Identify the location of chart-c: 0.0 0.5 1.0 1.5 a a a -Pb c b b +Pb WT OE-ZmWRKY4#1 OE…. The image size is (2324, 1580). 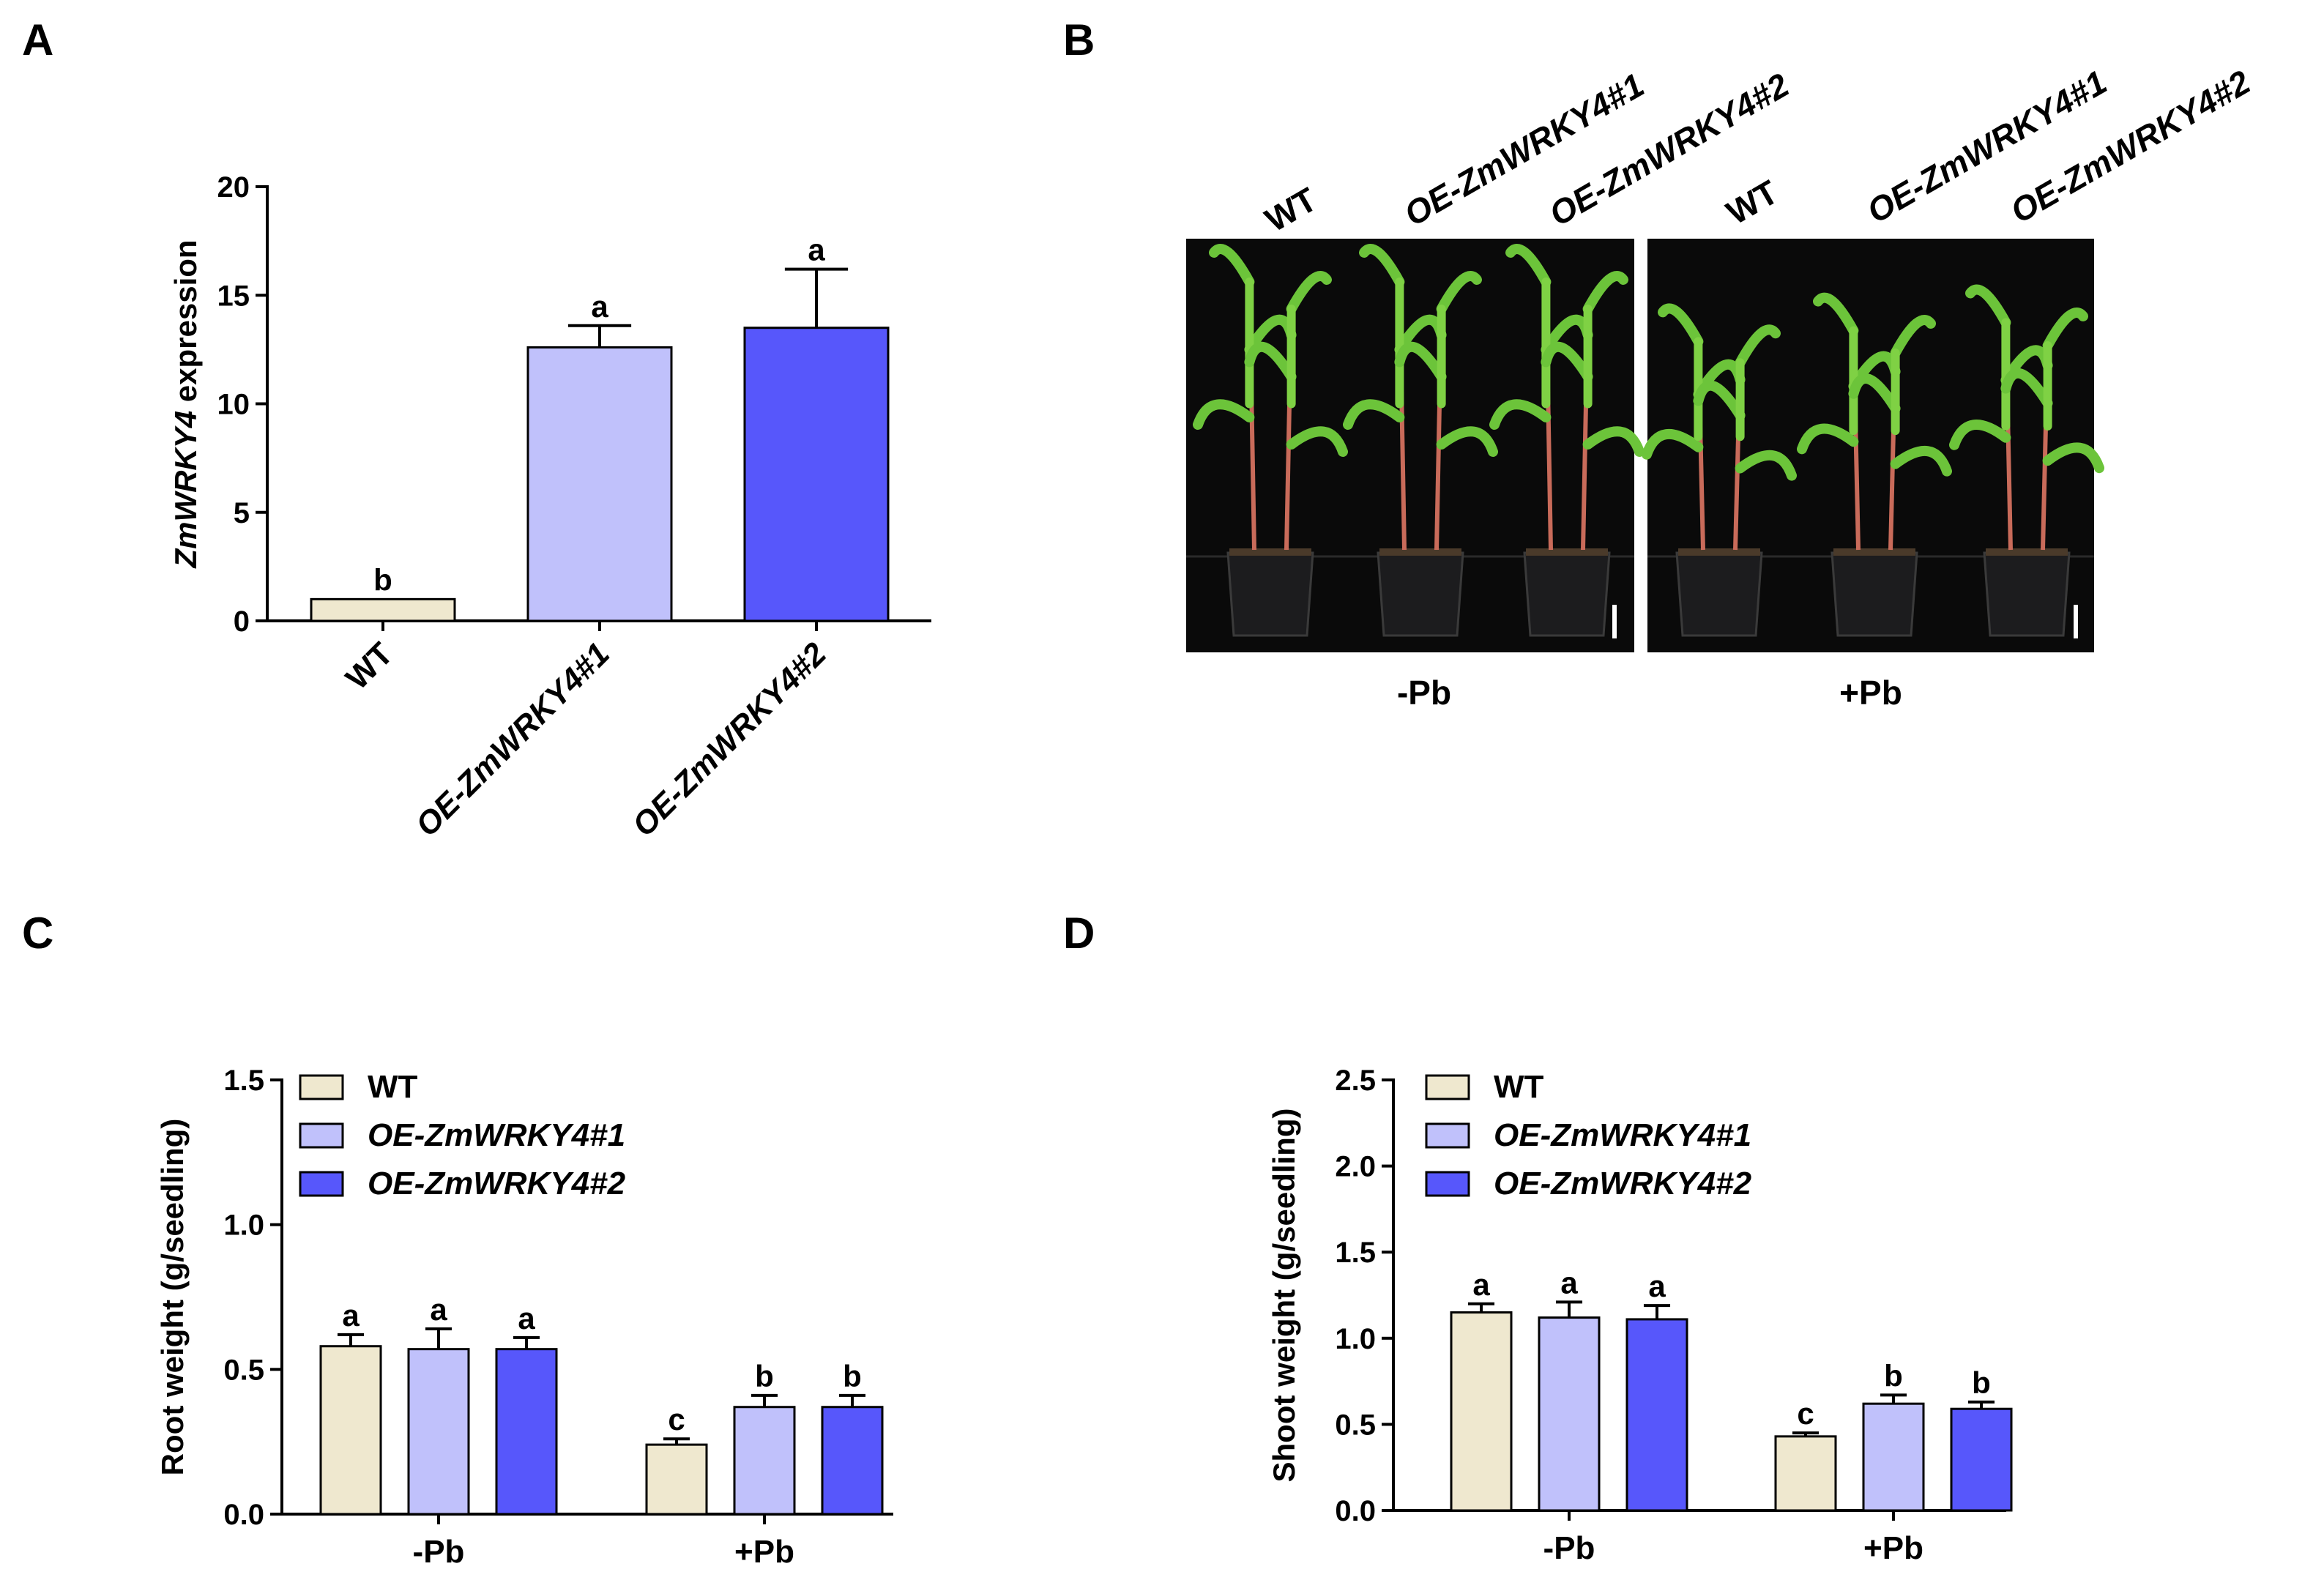
(524, 1317).